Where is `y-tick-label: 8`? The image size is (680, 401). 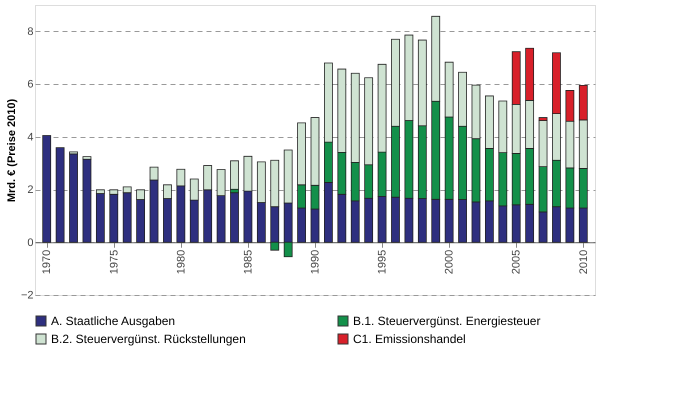 y-tick-label: 8 is located at coordinates (30, 32).